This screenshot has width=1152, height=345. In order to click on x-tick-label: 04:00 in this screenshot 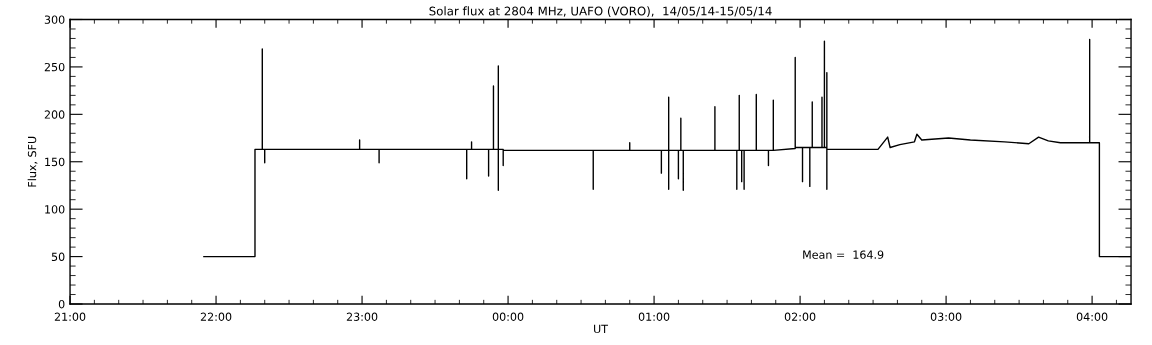, I will do `click(1092, 316)`.